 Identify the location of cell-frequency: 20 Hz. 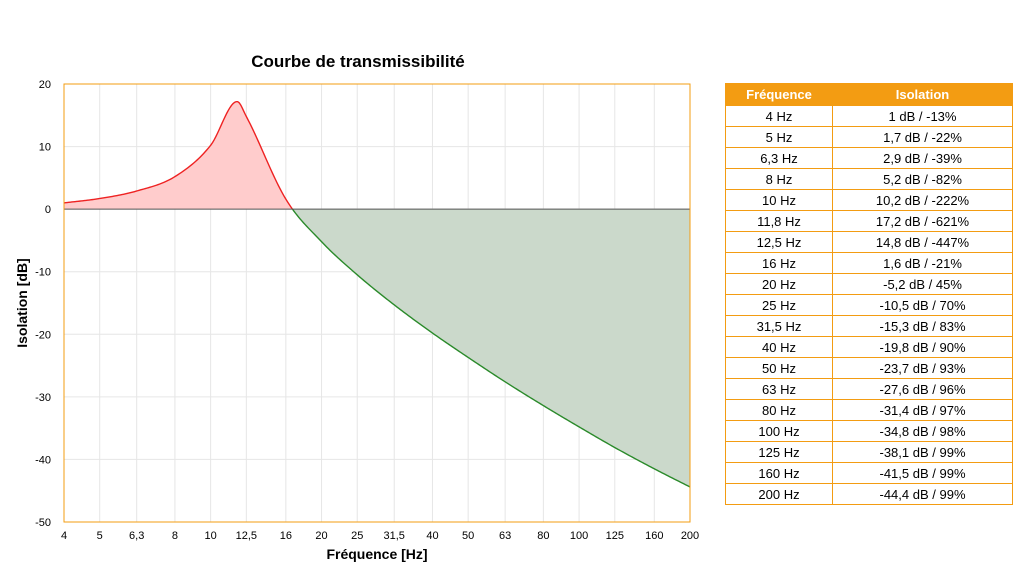
(779, 284).